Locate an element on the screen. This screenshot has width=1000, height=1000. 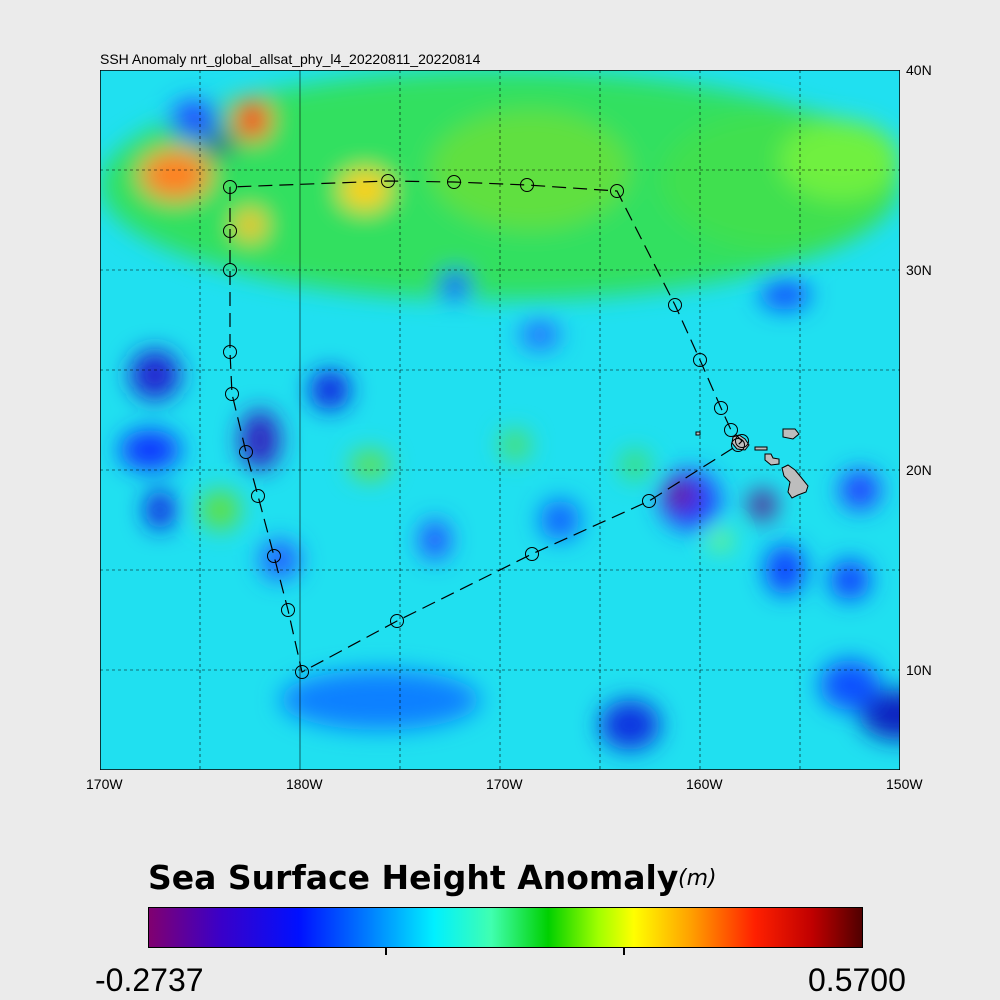
colorbar-units: (m) is located at coordinates (697, 878).